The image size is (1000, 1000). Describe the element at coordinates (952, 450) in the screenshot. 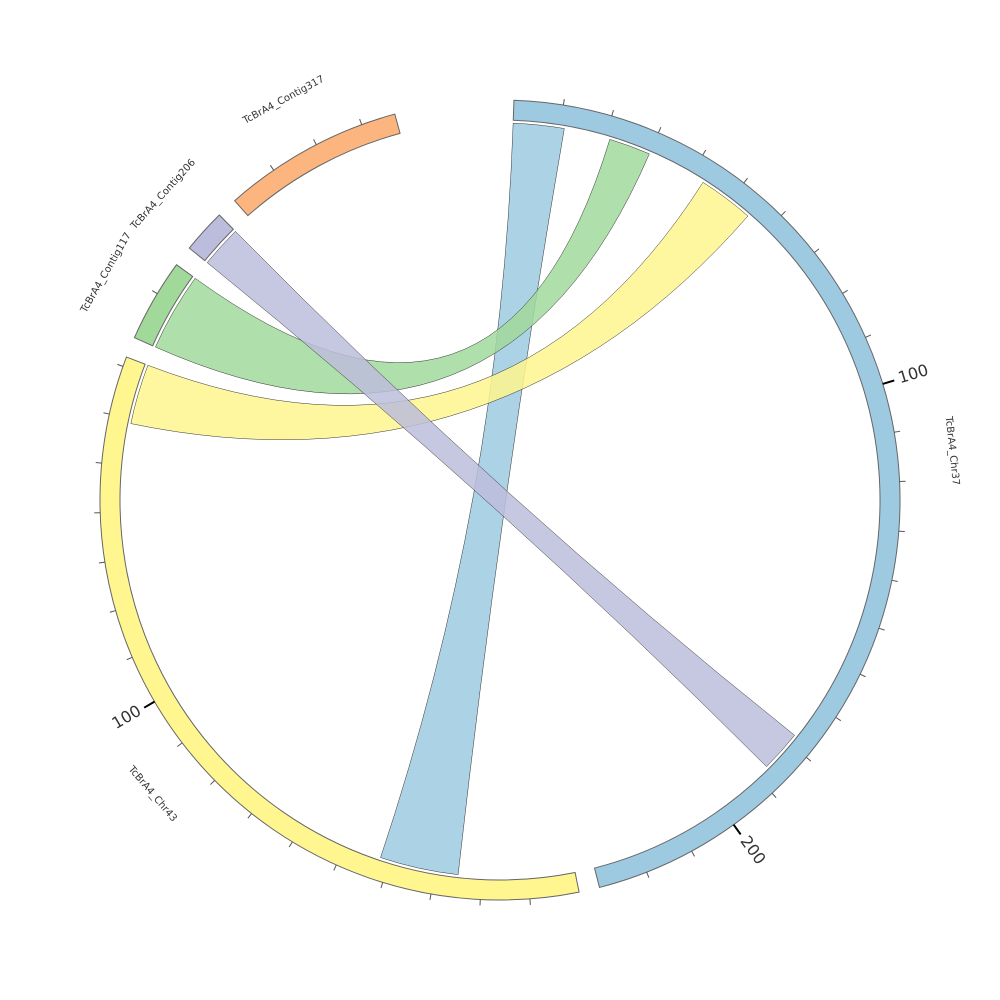

I see `sector-label-tcbra4-chr37: TcBrA4_Chr37` at that location.